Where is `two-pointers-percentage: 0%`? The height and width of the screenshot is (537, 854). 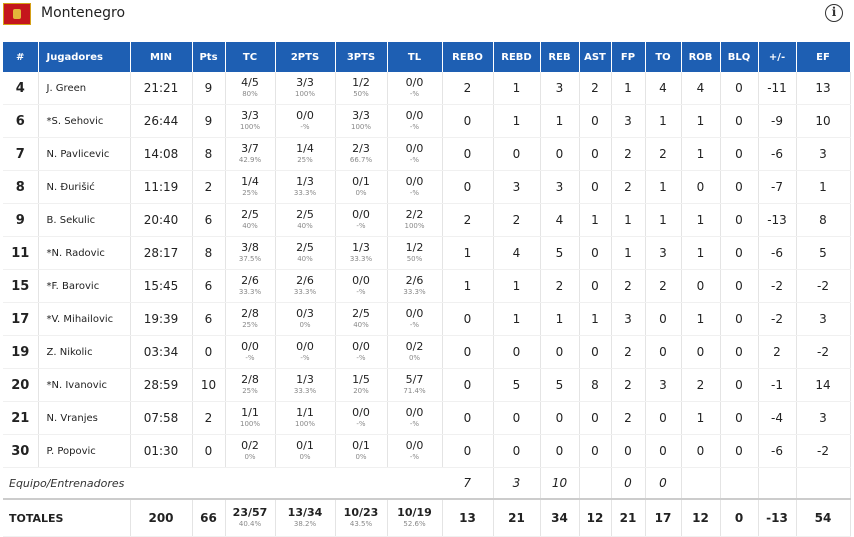
two-pointers-percentage: 0% is located at coordinates (305, 456).